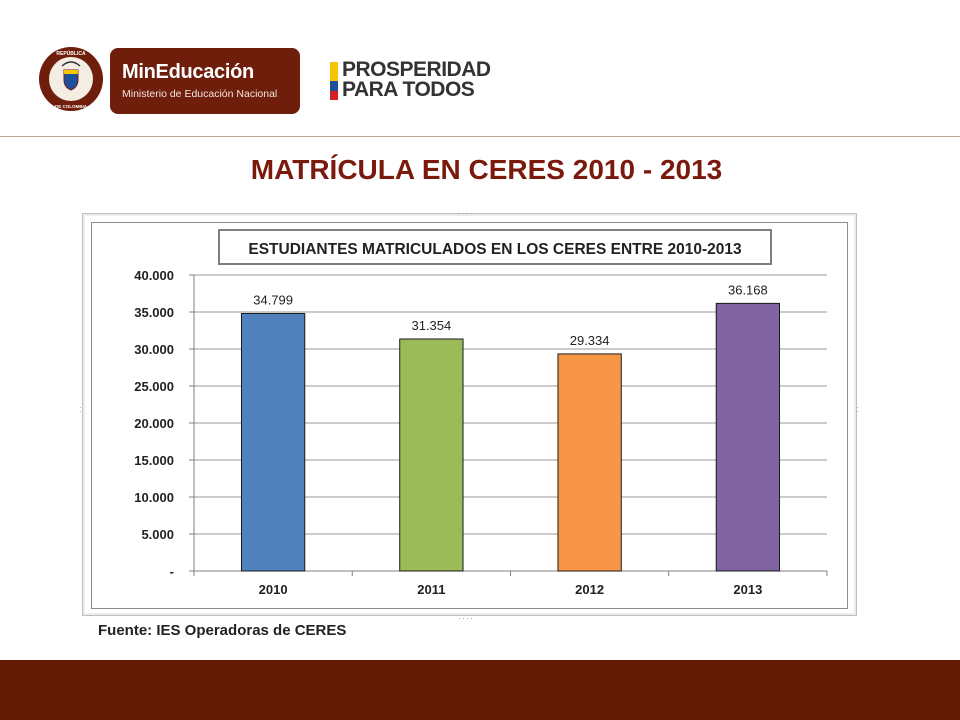 The width and height of the screenshot is (960, 720). What do you see at coordinates (71, 53) in the screenshot?
I see `seal-text-top: REPÚBLICA` at bounding box center [71, 53].